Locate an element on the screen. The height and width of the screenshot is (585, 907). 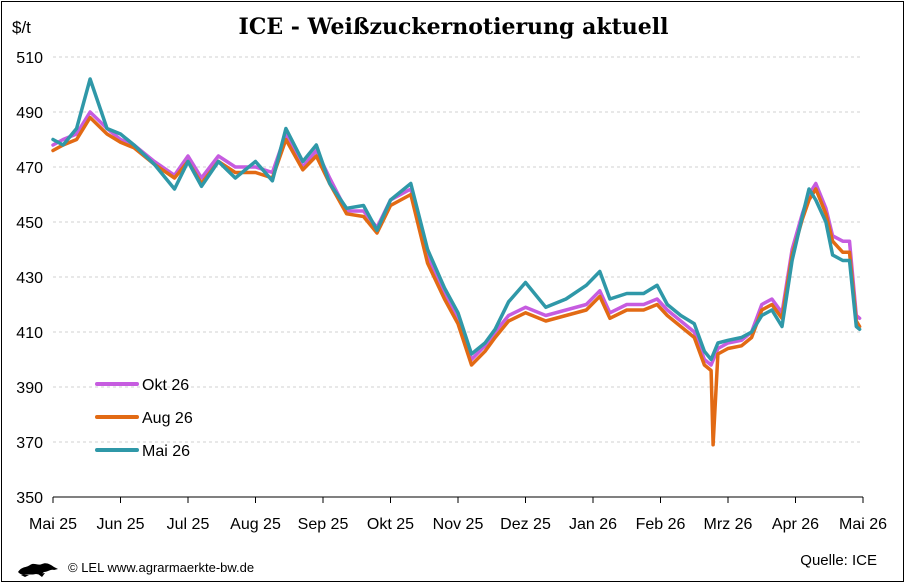
legend-label-2: Mai 26 is located at coordinates (166, 451).